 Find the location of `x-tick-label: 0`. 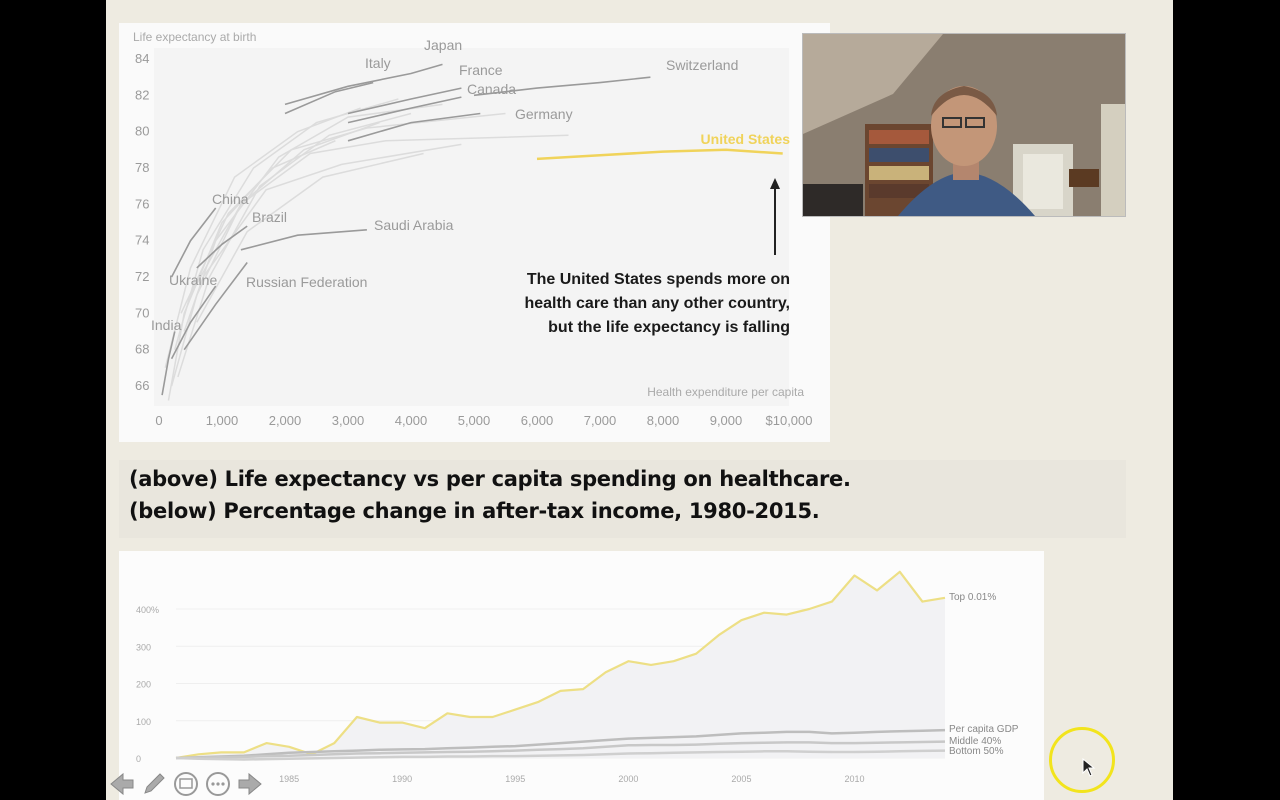

x-tick-label: 0 is located at coordinates (158, 420).